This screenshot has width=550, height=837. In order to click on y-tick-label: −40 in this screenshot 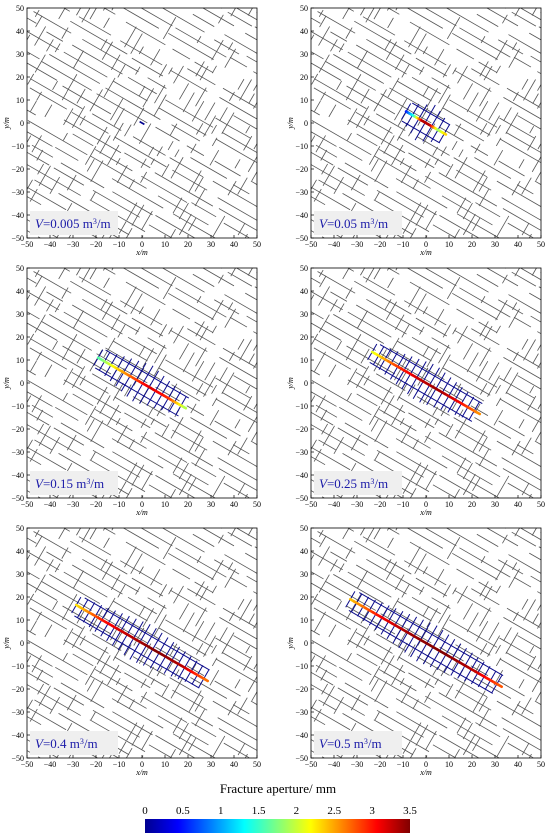, I will do `click(301, 215)`.